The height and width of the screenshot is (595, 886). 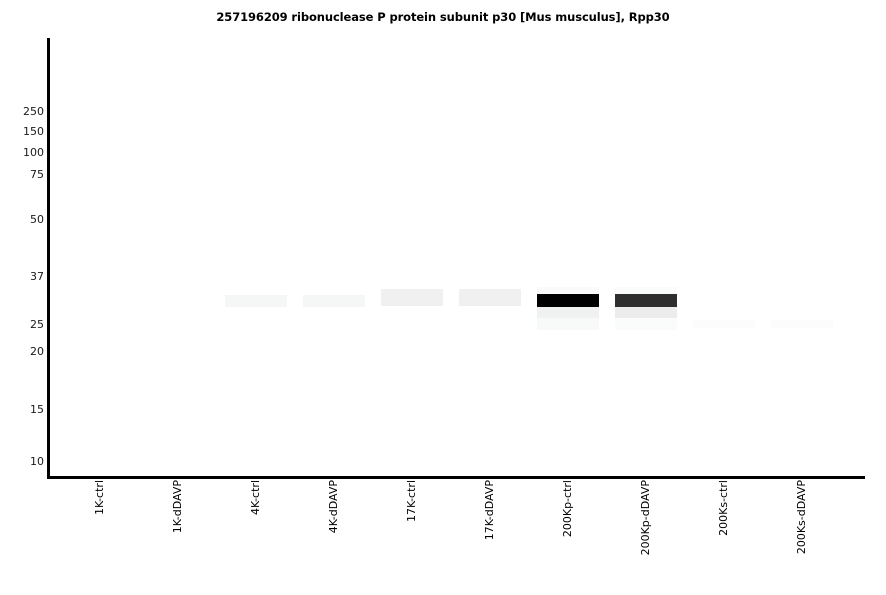 What do you see at coordinates (724, 257) in the screenshot?
I see `gel-lane-200Ks-ctrl` at bounding box center [724, 257].